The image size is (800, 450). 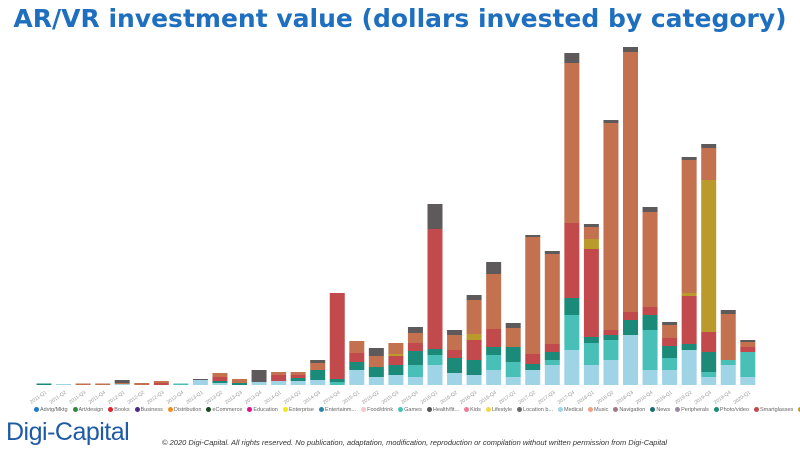 I want to click on bar-segment-2014-Q2-photo-video, so click(x=298, y=379).